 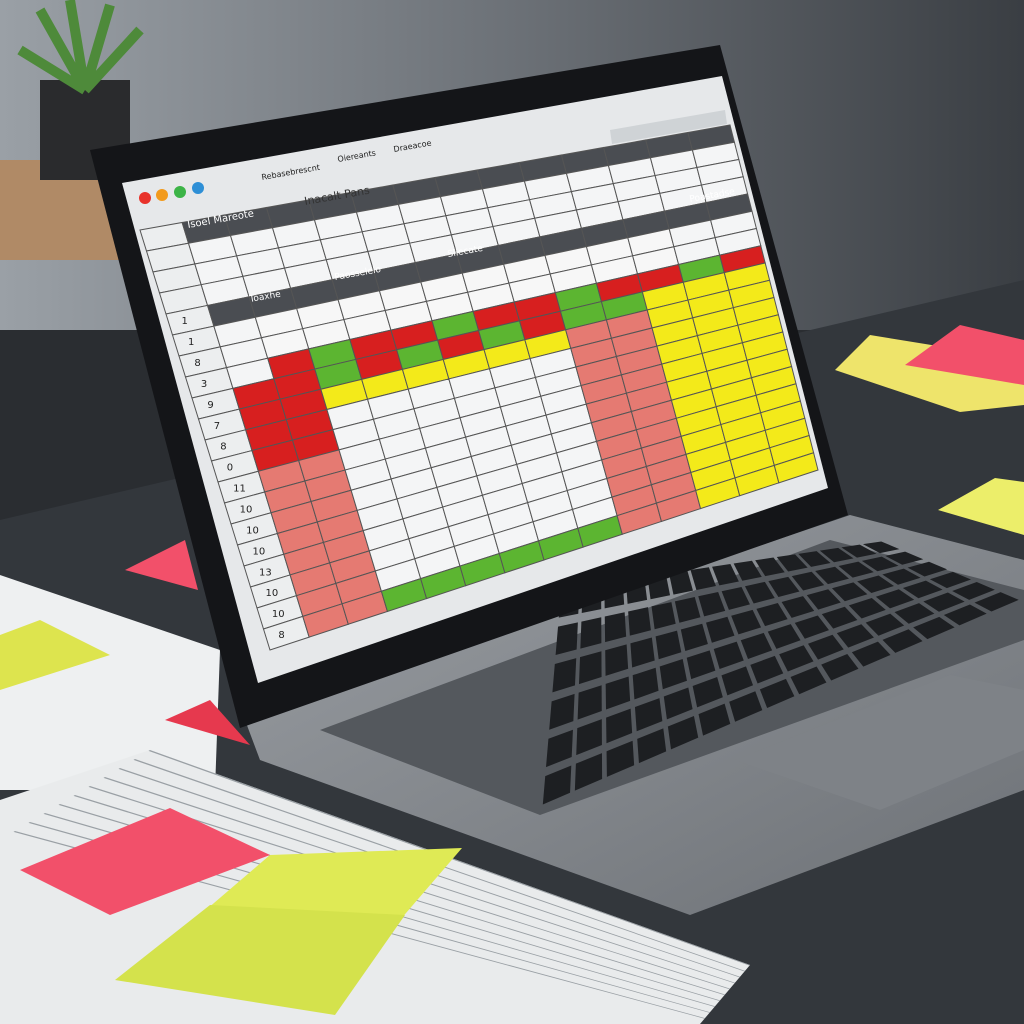 I want to click on window-control-red, so click(x=145, y=198).